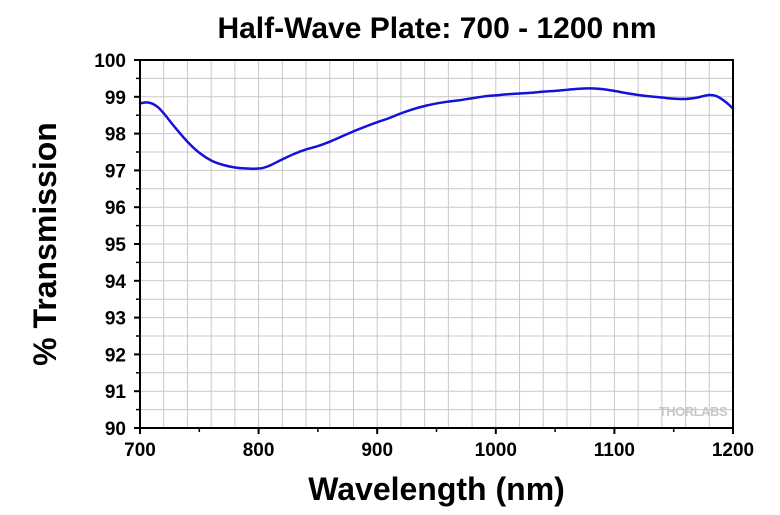  I want to click on x-tick-label: 1000, so click(496, 450).